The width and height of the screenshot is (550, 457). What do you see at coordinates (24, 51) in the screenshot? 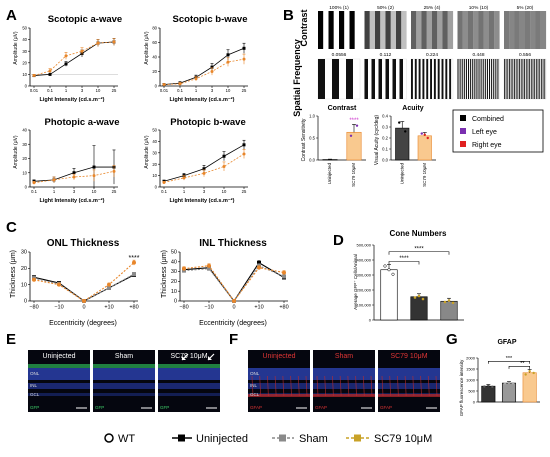
I see `y-tick-label: 30` at bounding box center [24, 51].